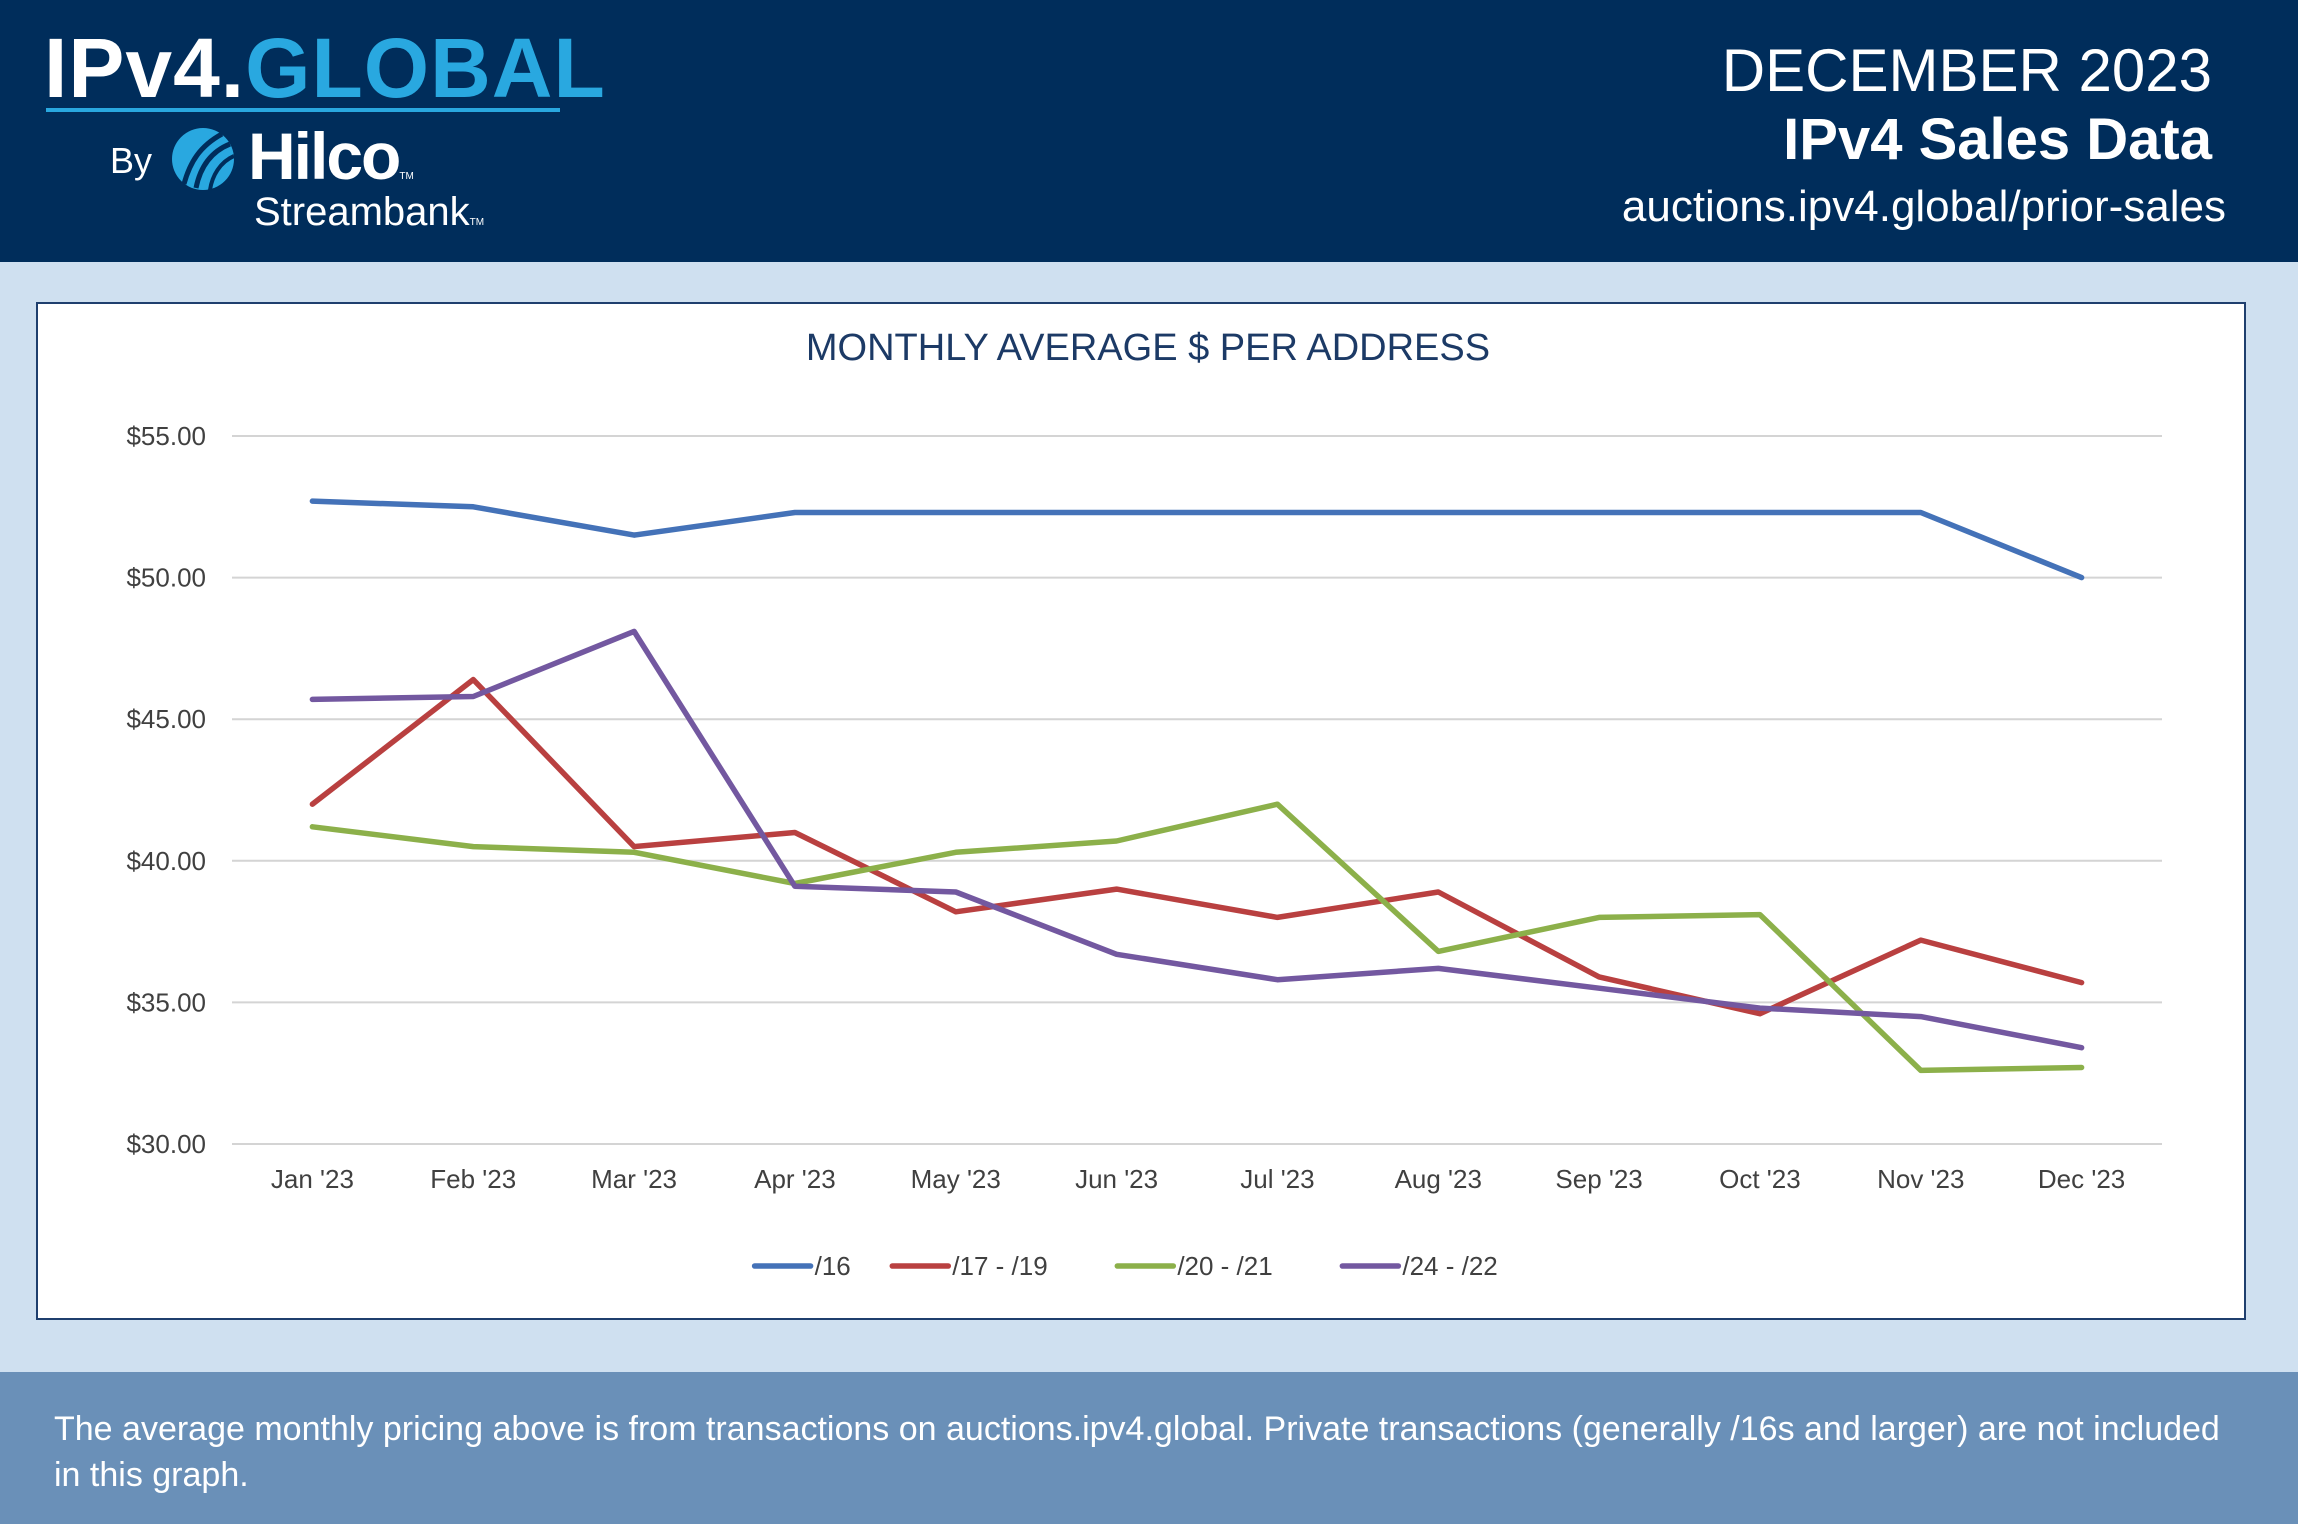 The height and width of the screenshot is (1524, 2298). What do you see at coordinates (166, 436) in the screenshot?
I see `y-tick-label: $55.00` at bounding box center [166, 436].